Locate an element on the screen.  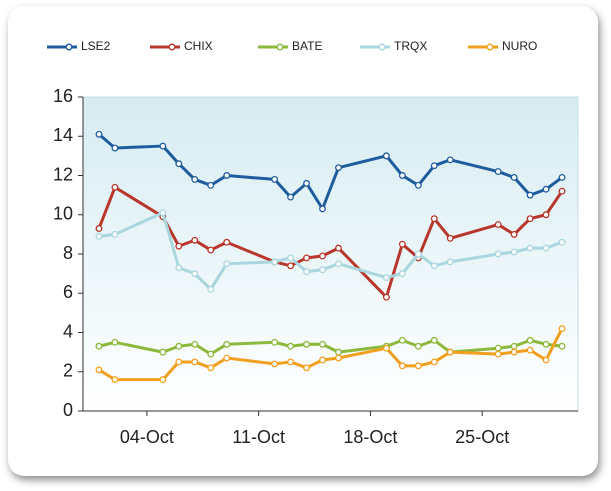
y-tick-label: 4 is located at coordinates (68, 331).